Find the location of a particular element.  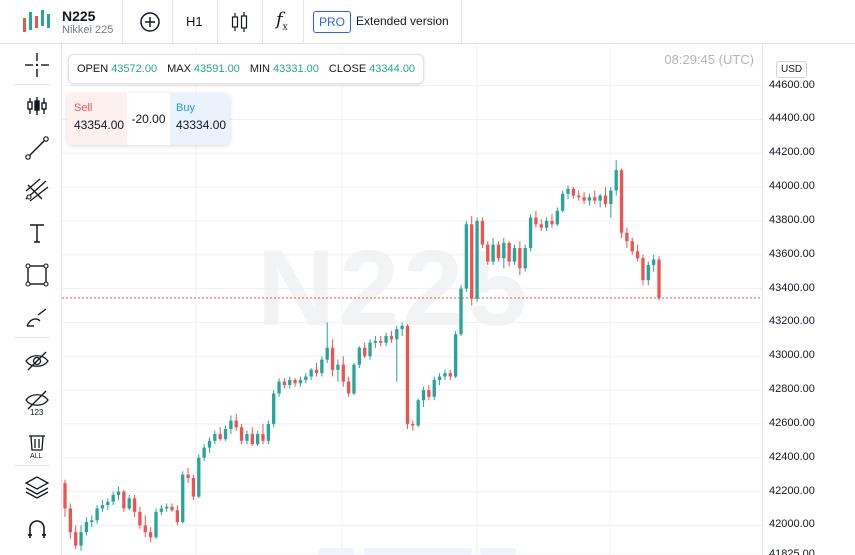

layers-icon is located at coordinates (37, 487).